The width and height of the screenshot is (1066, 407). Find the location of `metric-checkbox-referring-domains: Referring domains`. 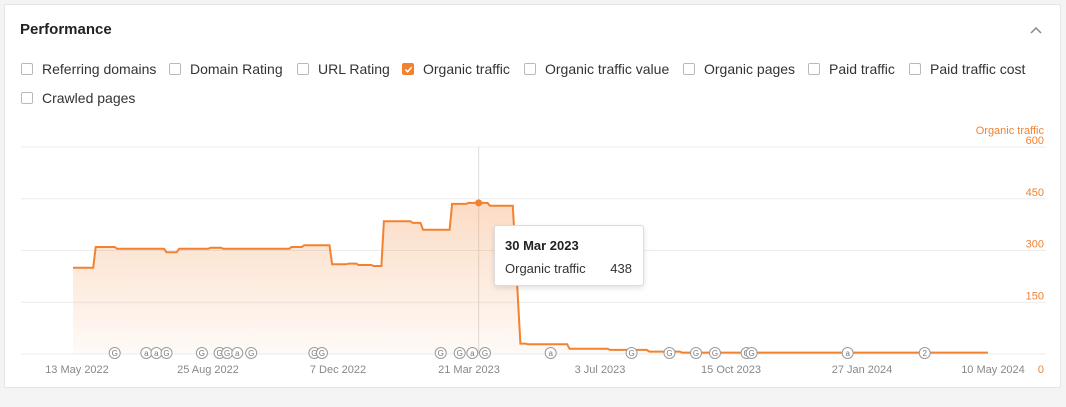

metric-checkbox-referring-domains: Referring domains is located at coordinates (88, 69).